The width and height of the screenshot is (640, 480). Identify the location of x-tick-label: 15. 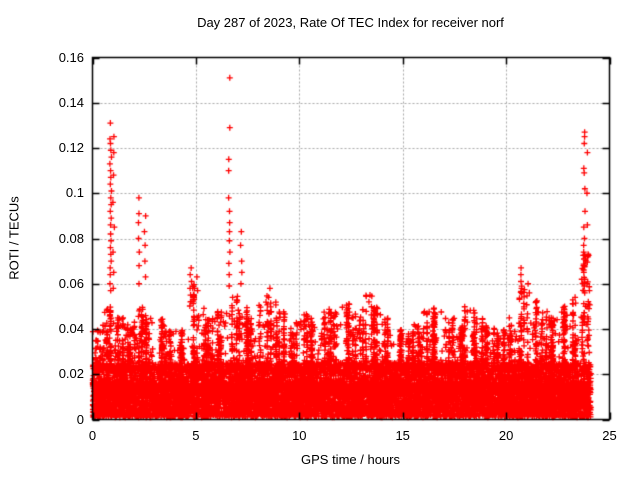
(402, 435).